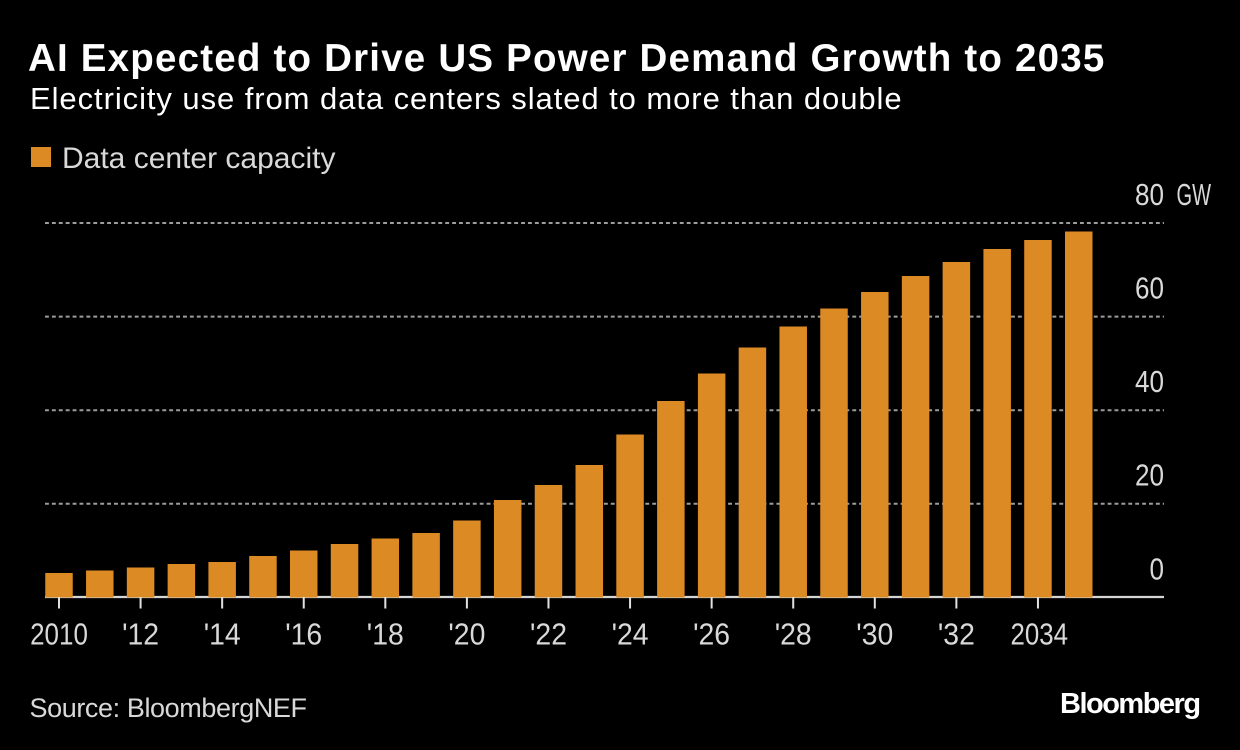  Describe the element at coordinates (1149, 475) in the screenshot. I see `svg-text: 20` at that location.